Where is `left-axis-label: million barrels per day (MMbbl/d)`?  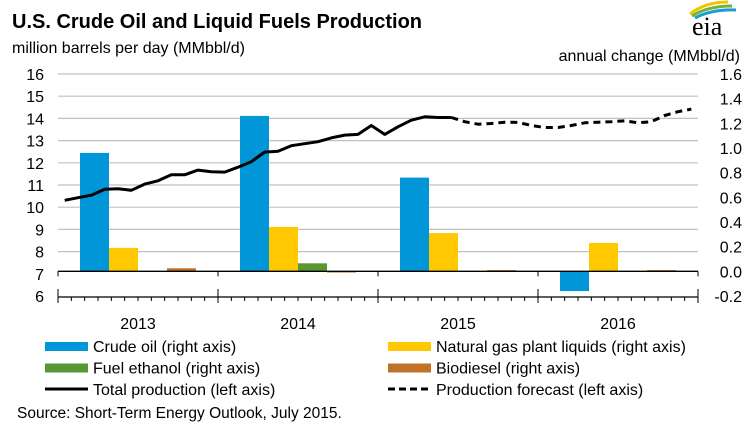 left-axis-label: million barrels per day (MMbbl/d) is located at coordinates (128, 48).